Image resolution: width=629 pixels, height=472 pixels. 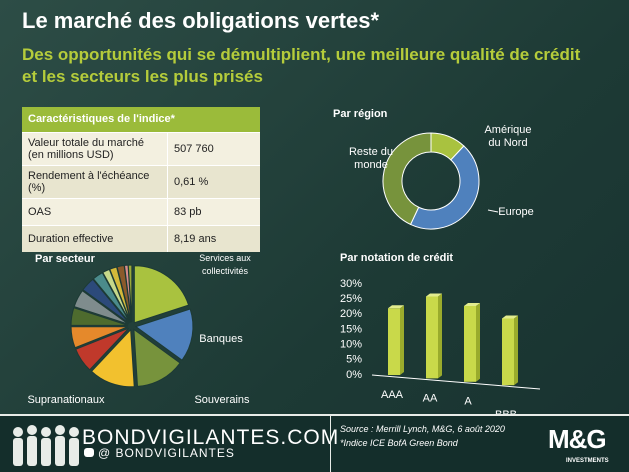 I want to click on table-cell: OAS, so click(x=95, y=212).